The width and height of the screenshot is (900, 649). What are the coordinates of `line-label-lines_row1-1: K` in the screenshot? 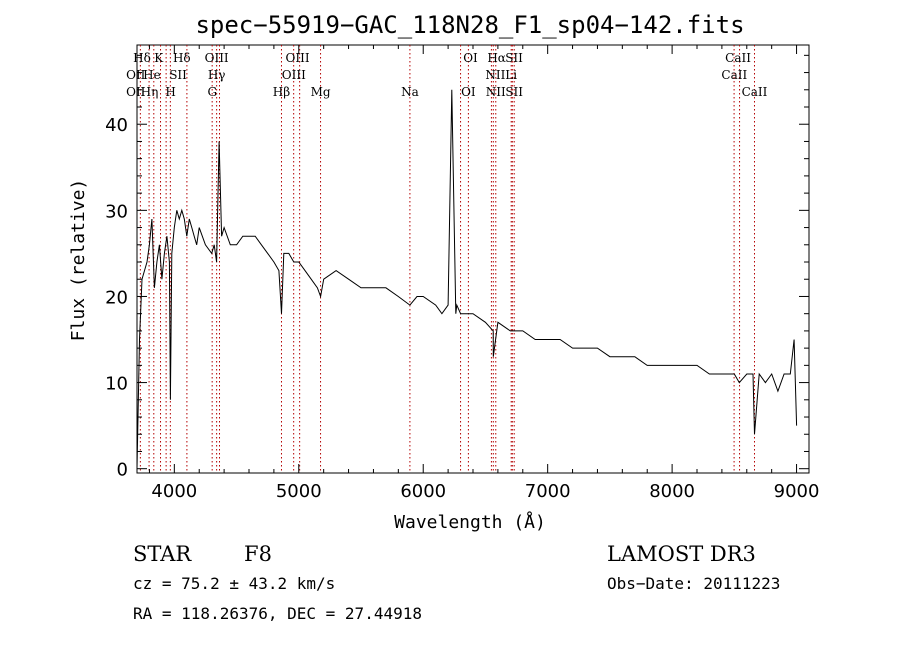 It's located at (159, 58).